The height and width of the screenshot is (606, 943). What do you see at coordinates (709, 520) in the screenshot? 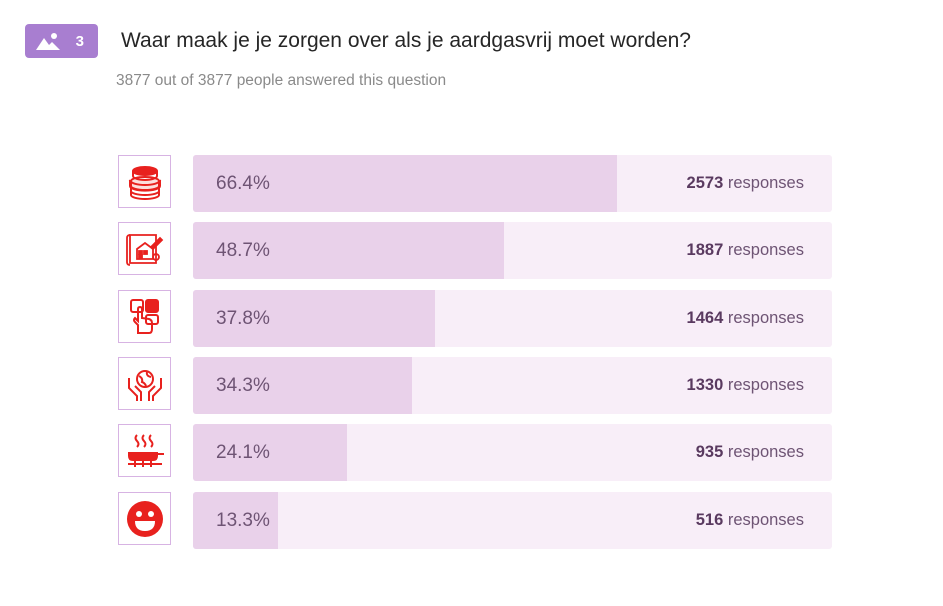
I see `response-count: 516` at bounding box center [709, 520].